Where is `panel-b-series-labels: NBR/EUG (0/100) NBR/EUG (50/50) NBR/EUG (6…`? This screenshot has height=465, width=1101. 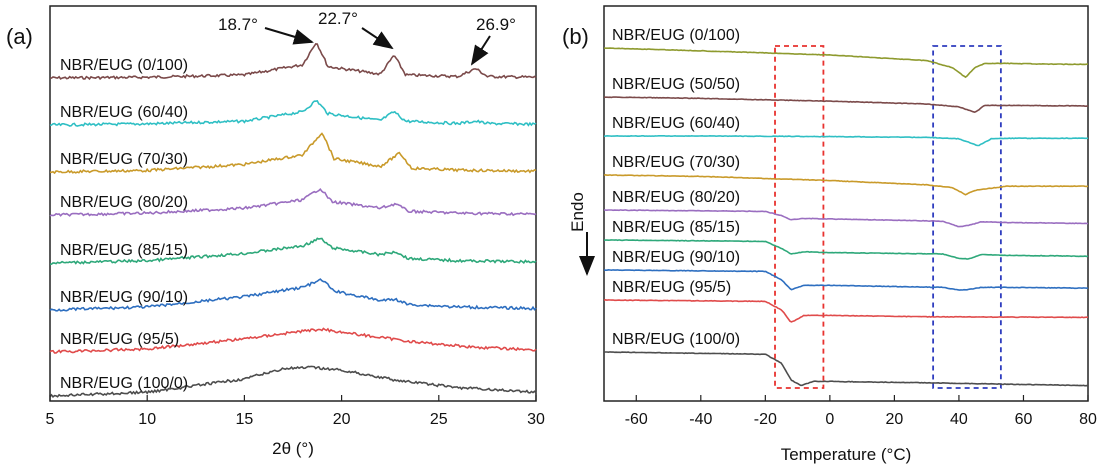
panel-b-series-labels: NBR/EUG (0/100) NBR/EUG (50/50) NBR/EUG (6… is located at coordinates (676, 187).